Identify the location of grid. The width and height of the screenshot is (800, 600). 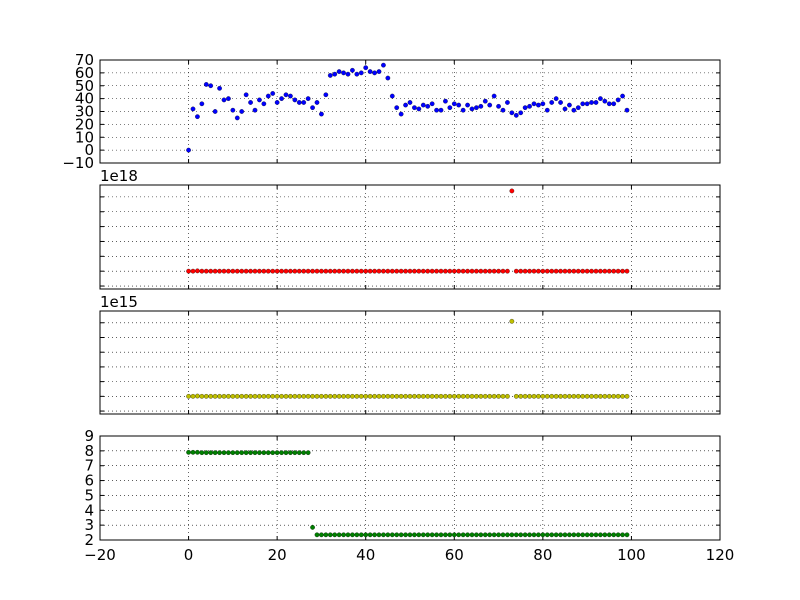
(410, 488).